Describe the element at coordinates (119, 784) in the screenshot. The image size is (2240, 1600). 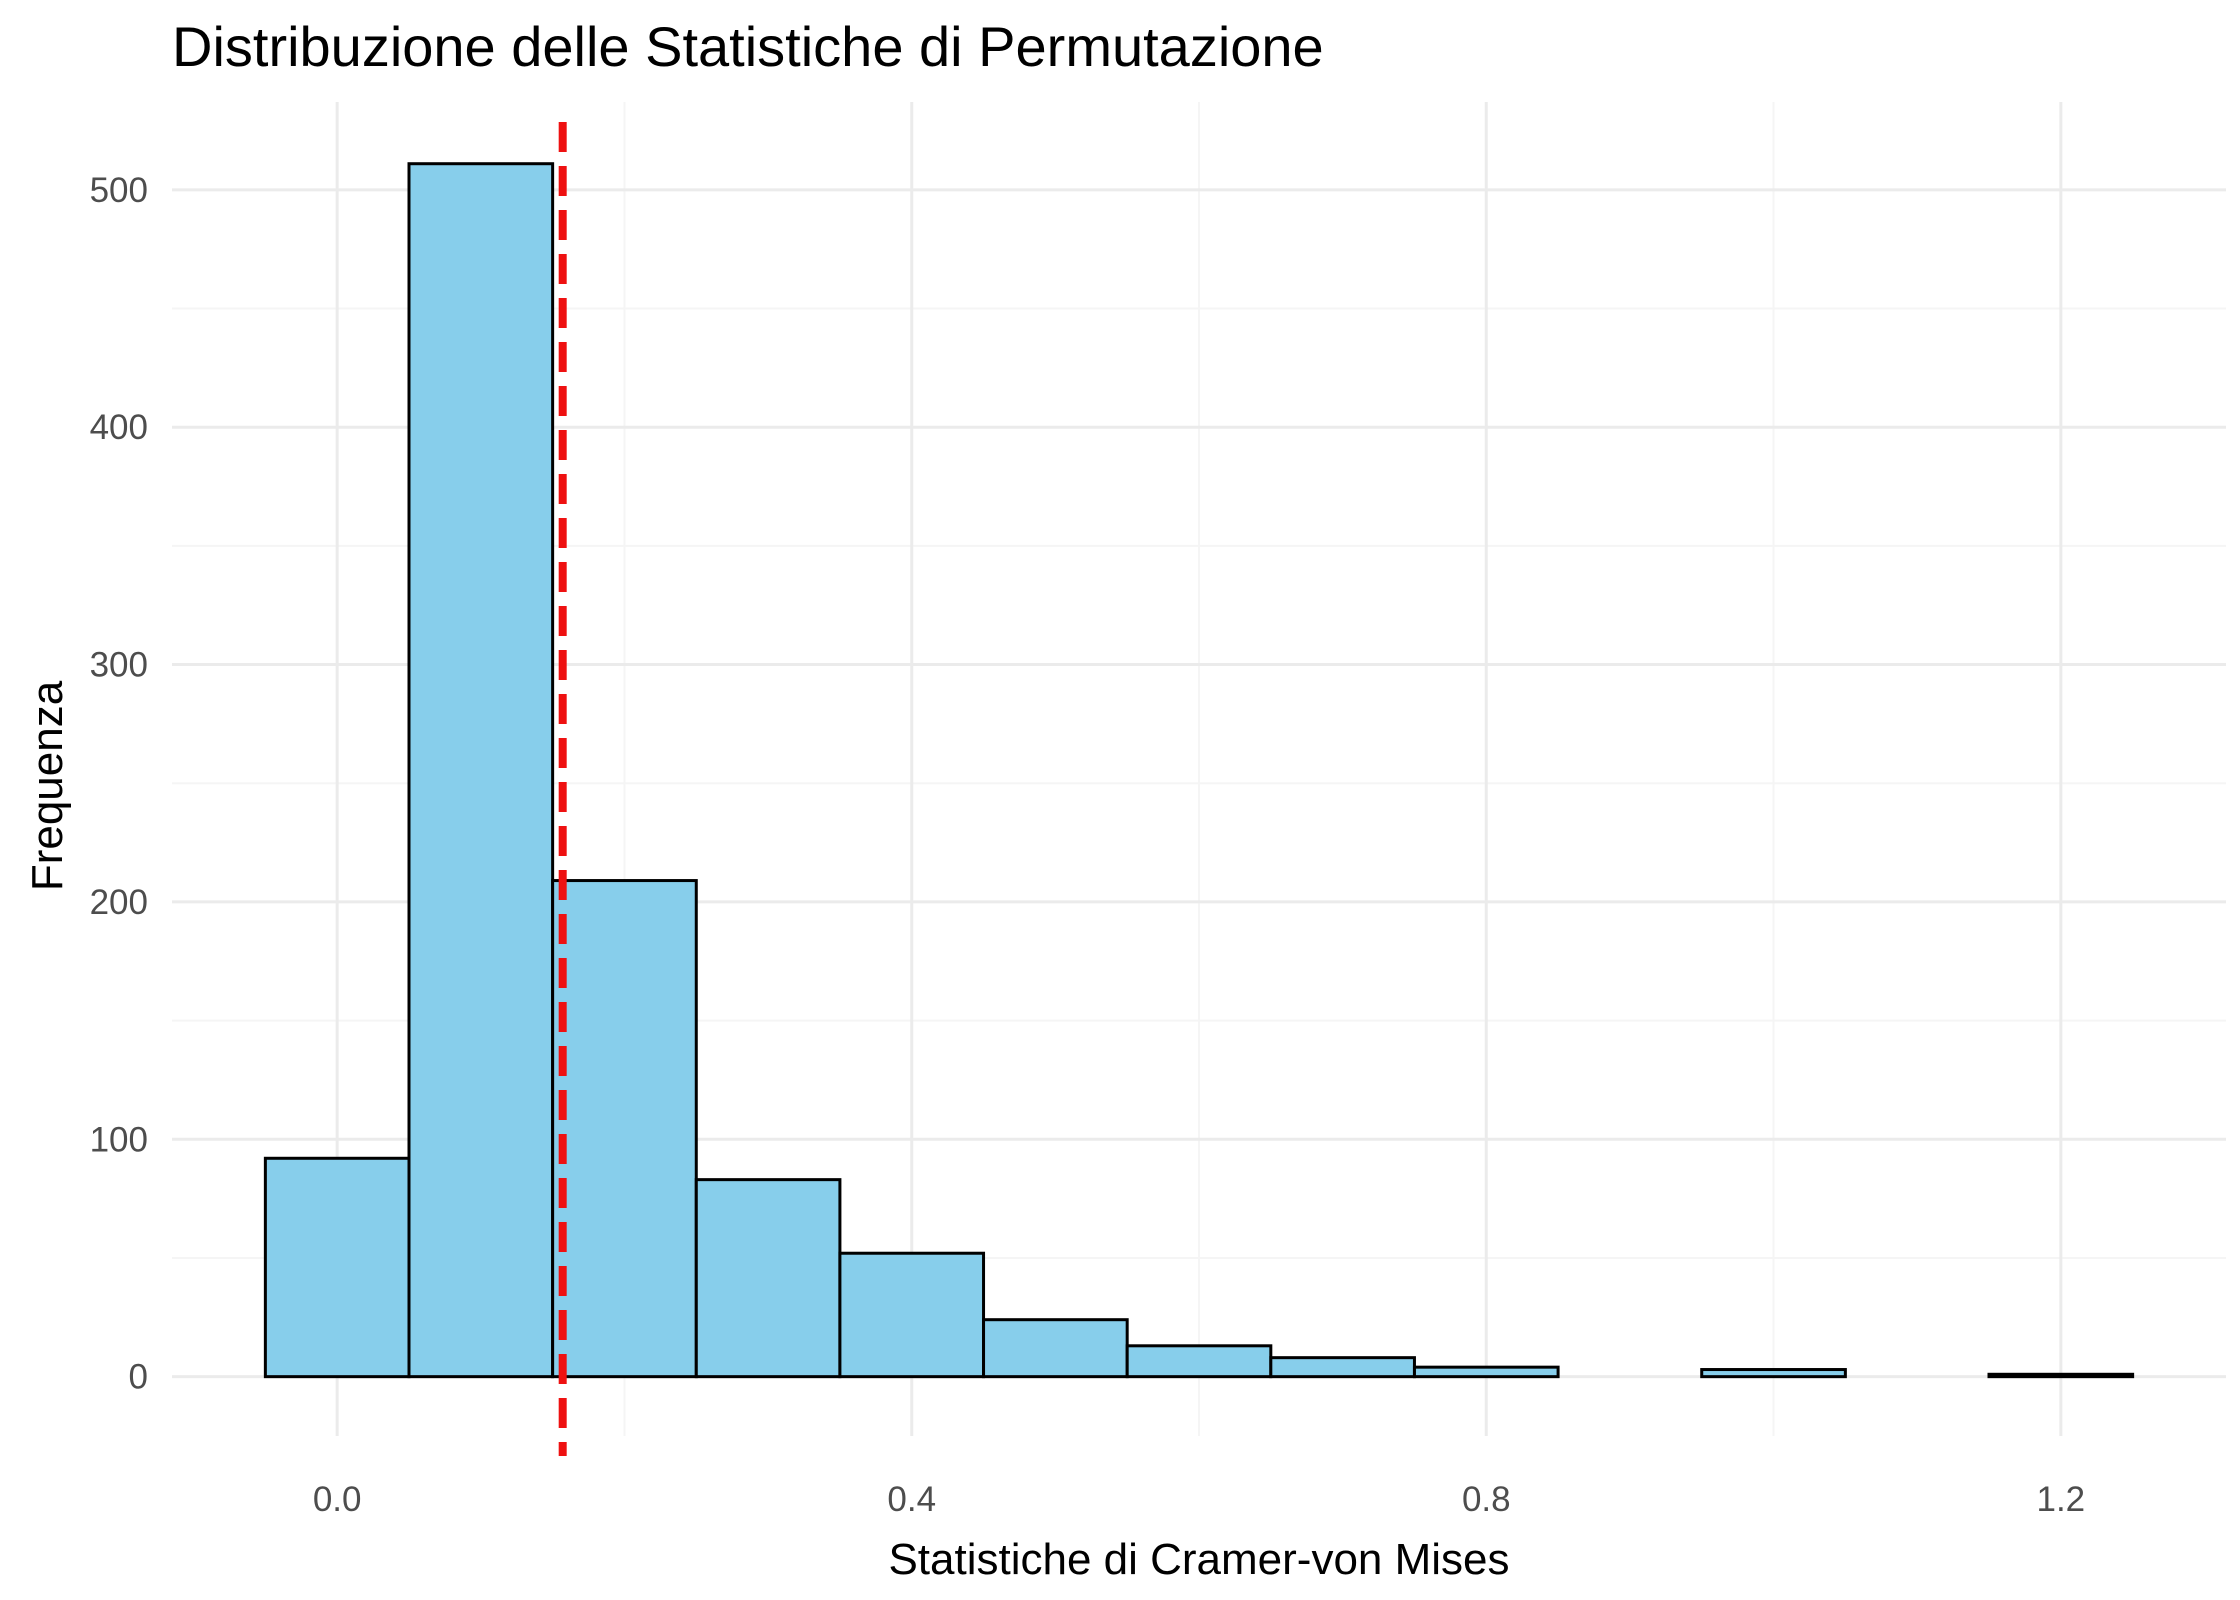
I see `y-axis-ticks: 0 100 200 300 400 500` at that location.